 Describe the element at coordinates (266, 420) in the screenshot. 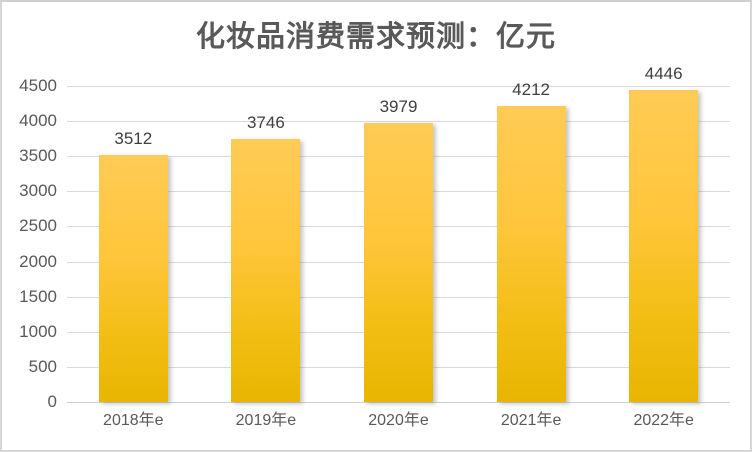

I see `x-axis-tick-label: 2019年e` at that location.